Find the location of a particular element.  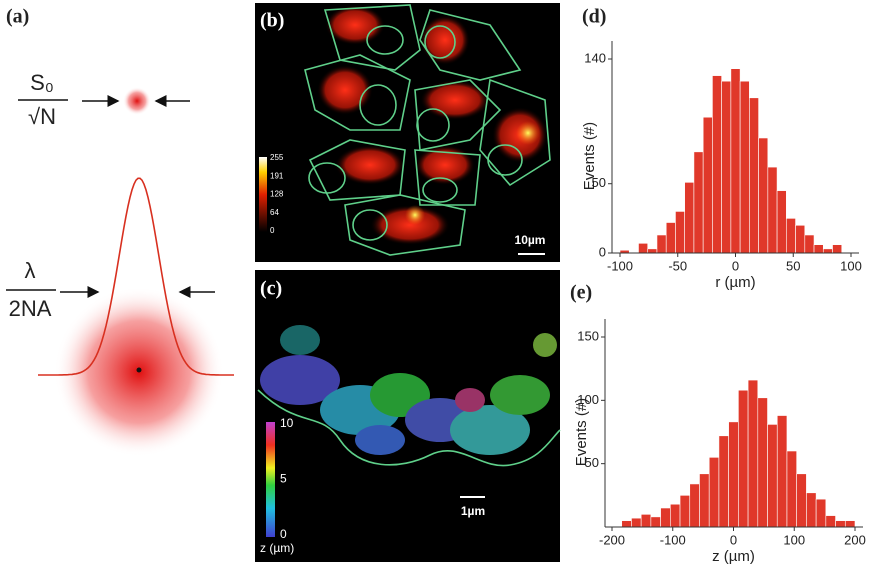

y-tick-label: 0 is located at coordinates (602, 251).